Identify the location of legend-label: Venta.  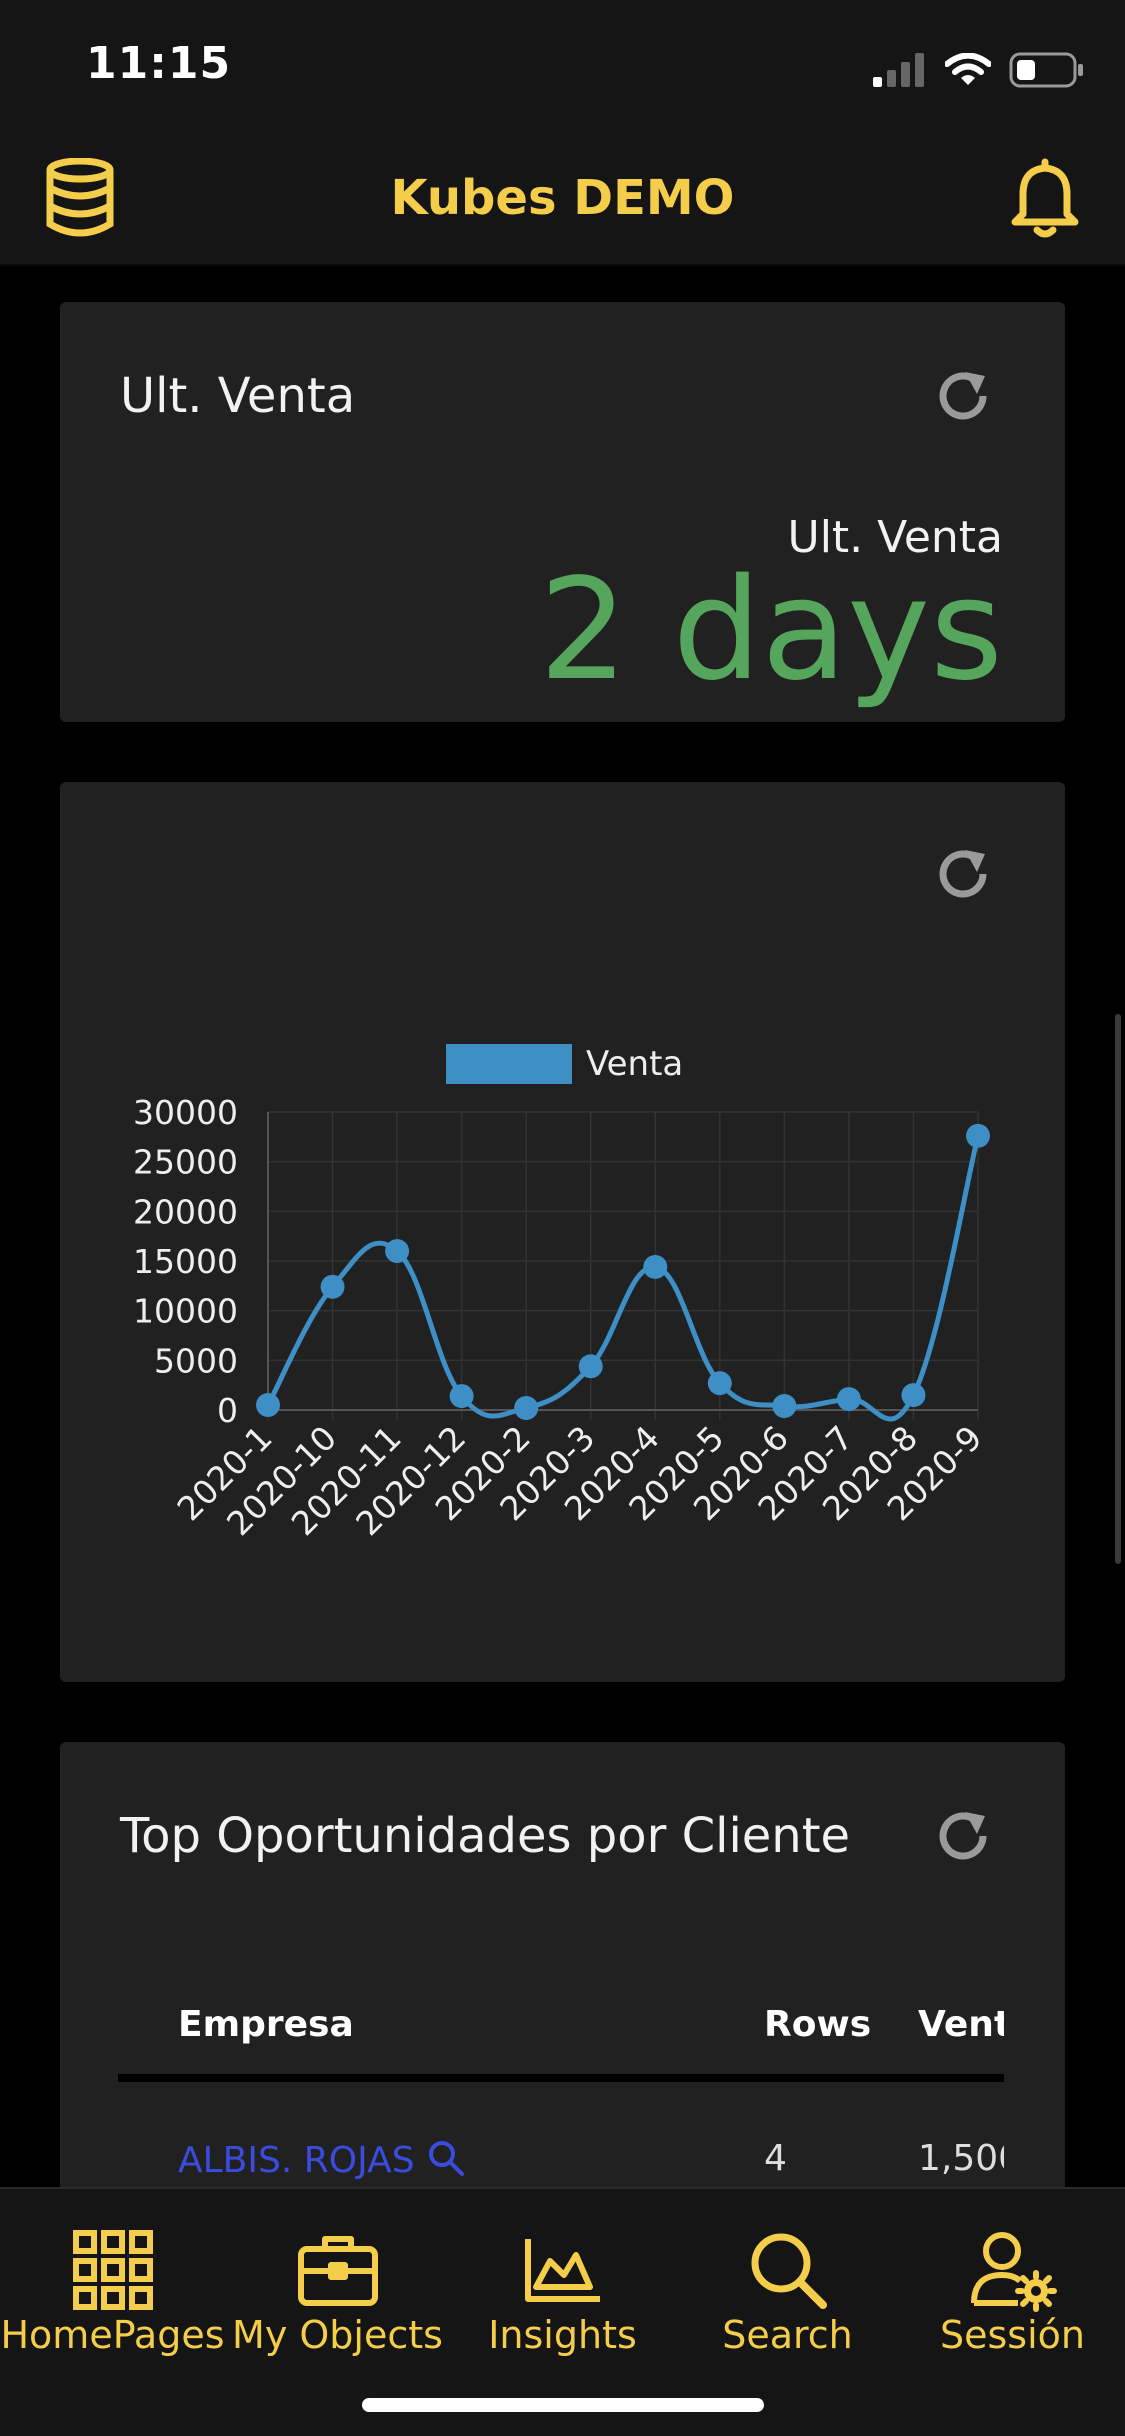
(634, 1064).